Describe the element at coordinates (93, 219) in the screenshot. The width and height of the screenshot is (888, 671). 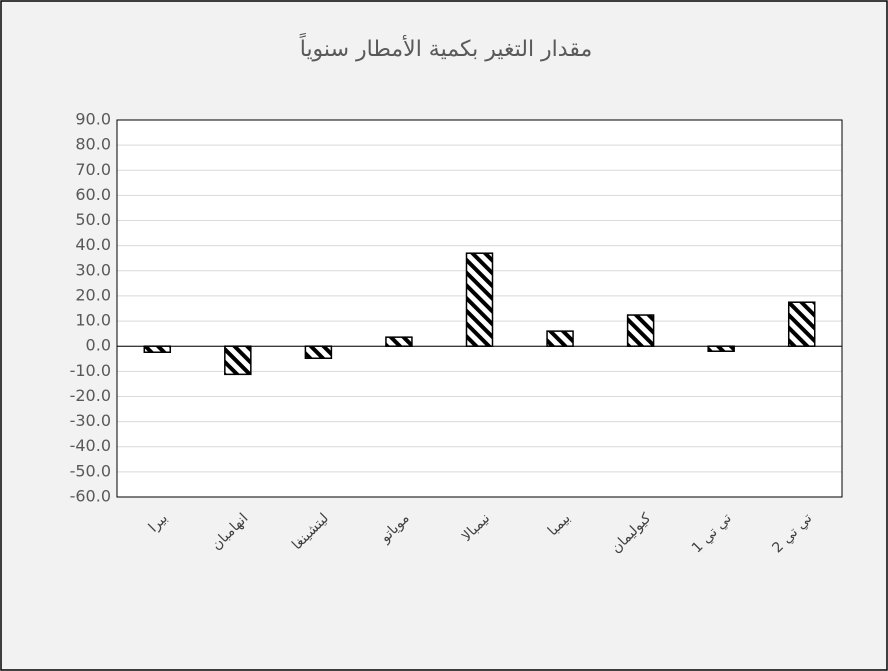
I see `y-tick-label: 50.0` at that location.